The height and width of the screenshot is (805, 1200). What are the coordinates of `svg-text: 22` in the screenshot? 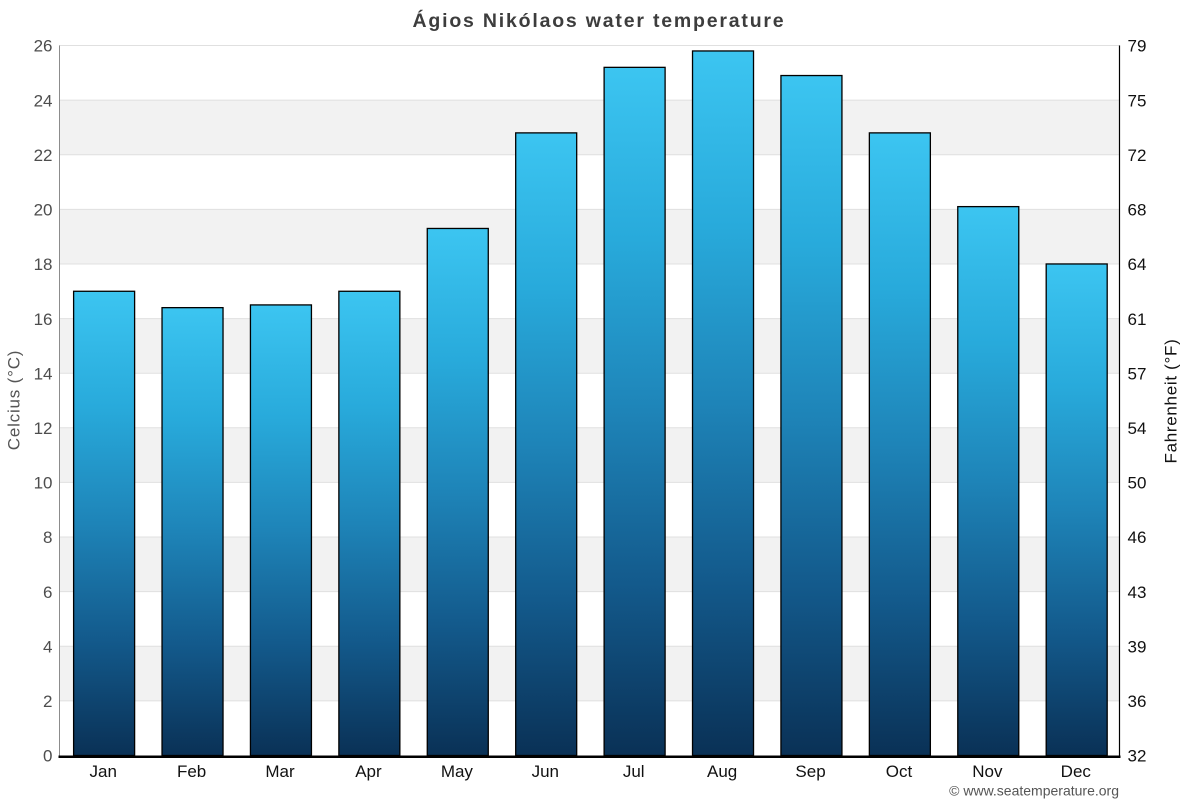 It's located at (43, 155).